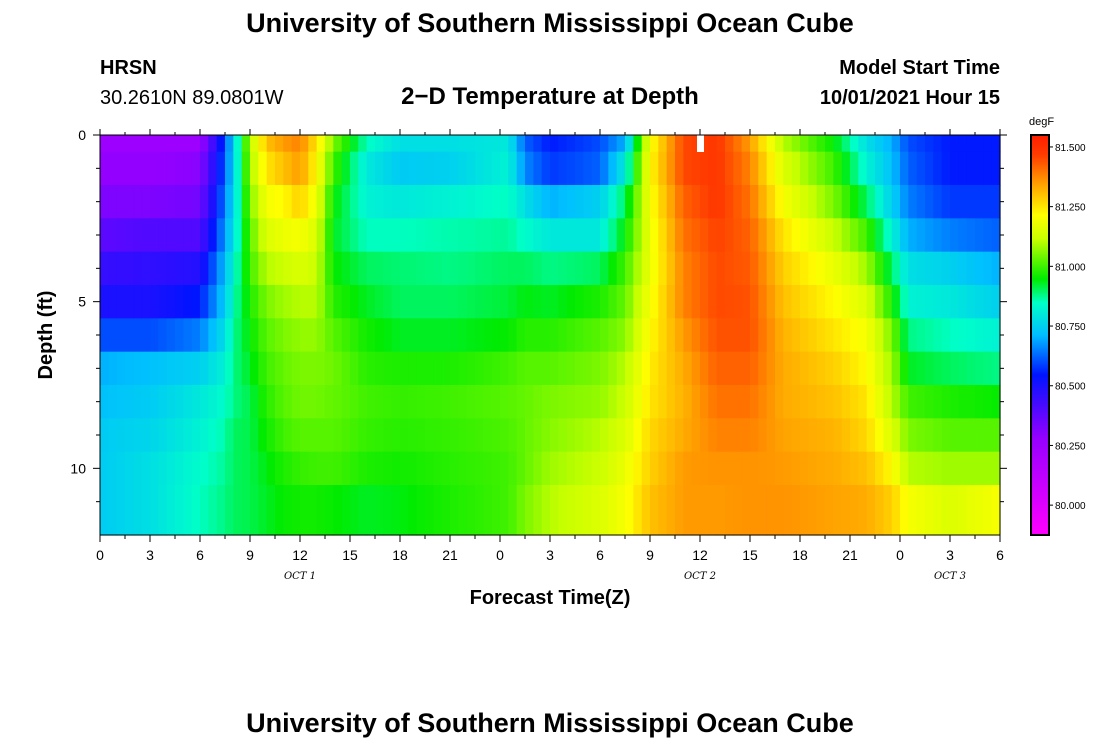 Image resolution: width=1100 pixels, height=750 pixels. What do you see at coordinates (1070, 327) in the screenshot?
I see `colorbar-tick-label: 80.750` at bounding box center [1070, 327].